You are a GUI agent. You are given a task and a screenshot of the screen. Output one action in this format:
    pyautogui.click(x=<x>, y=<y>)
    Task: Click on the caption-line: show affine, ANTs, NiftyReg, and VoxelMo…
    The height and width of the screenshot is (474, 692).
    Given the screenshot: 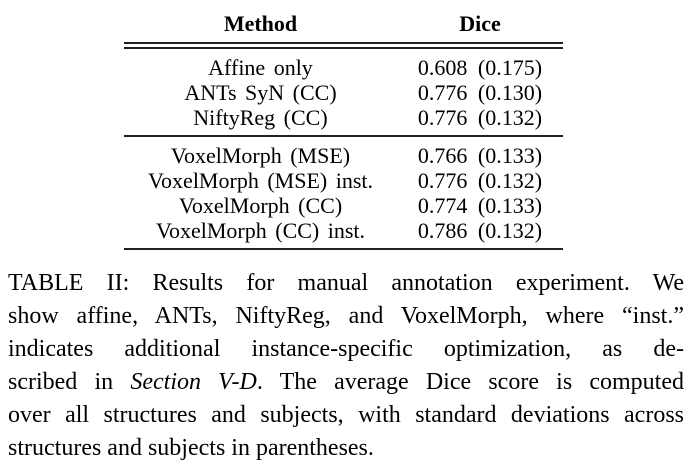 What is the action you would take?
    pyautogui.click(x=346, y=316)
    